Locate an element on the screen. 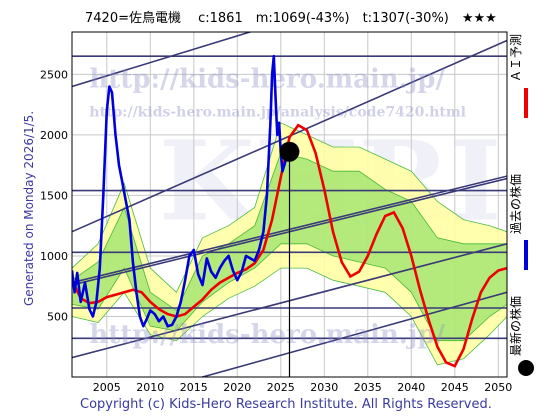 The height and width of the screenshot is (420, 560). y-tick-label: 500 is located at coordinates (57, 316).